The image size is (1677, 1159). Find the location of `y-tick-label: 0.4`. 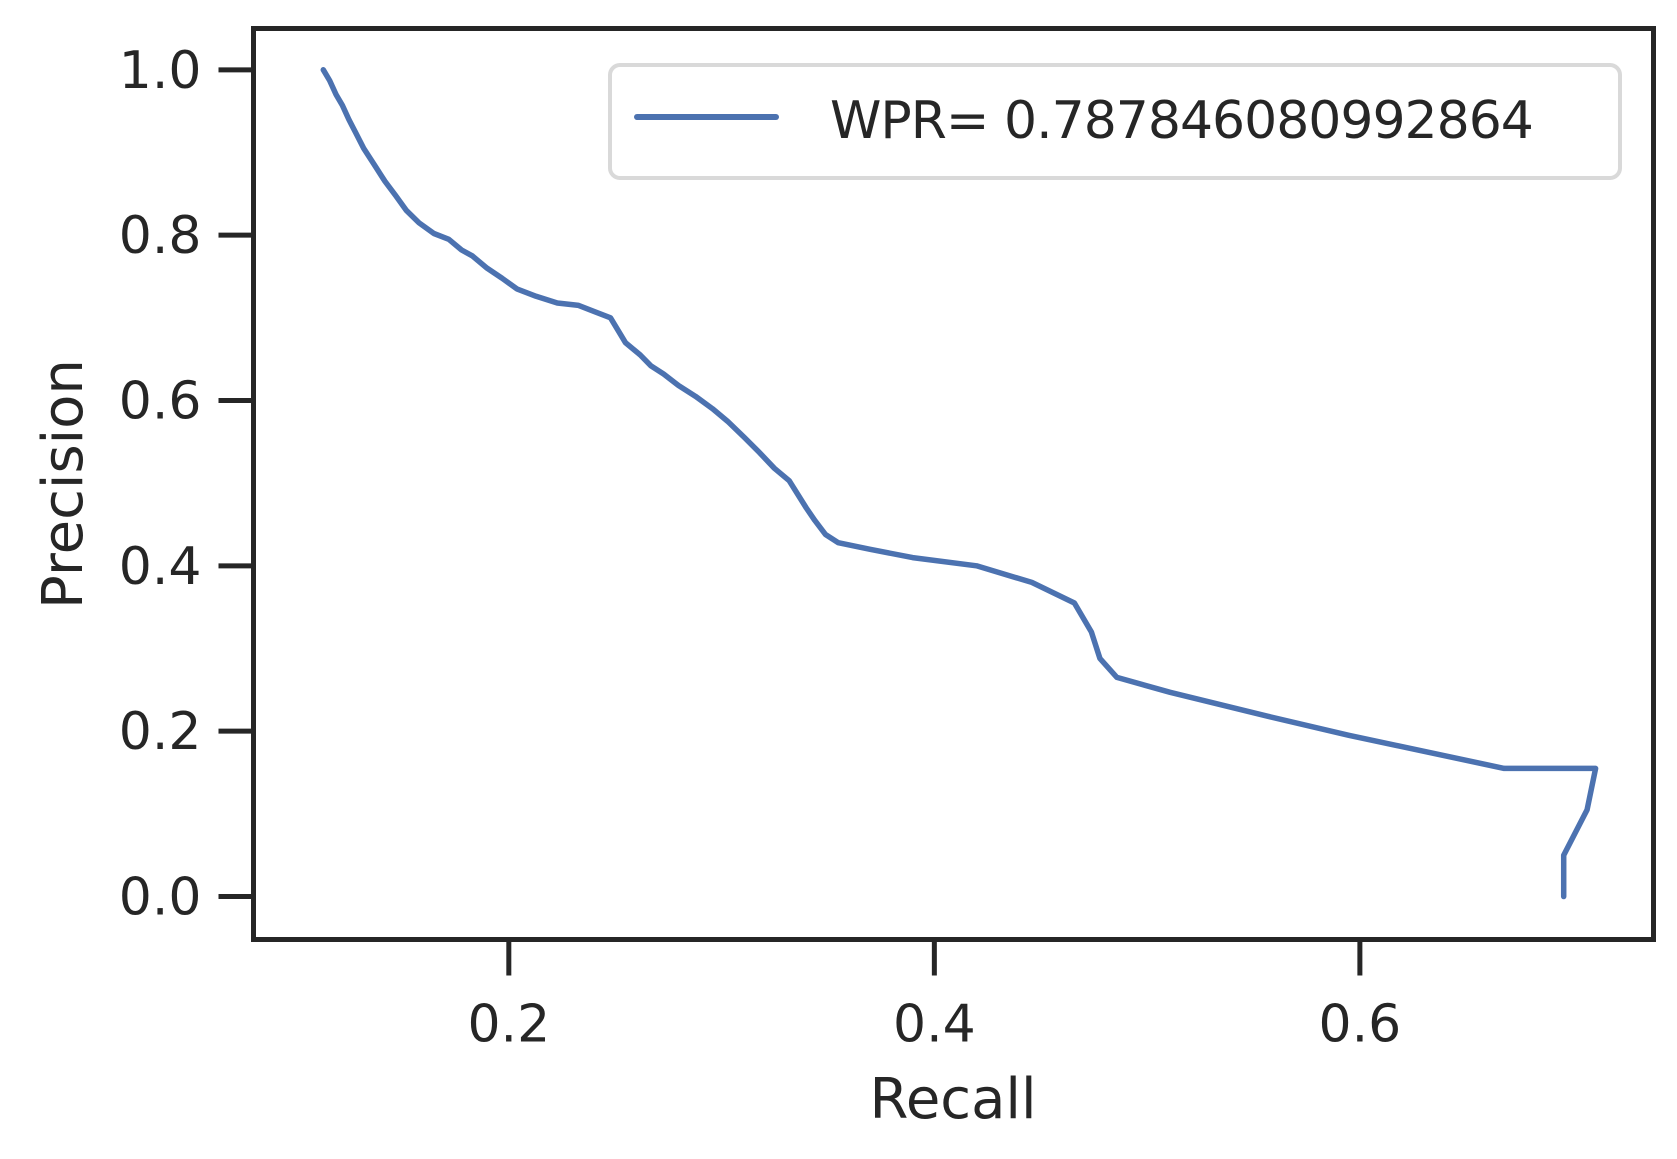

y-tick-label: 0.4 is located at coordinates (160, 567).